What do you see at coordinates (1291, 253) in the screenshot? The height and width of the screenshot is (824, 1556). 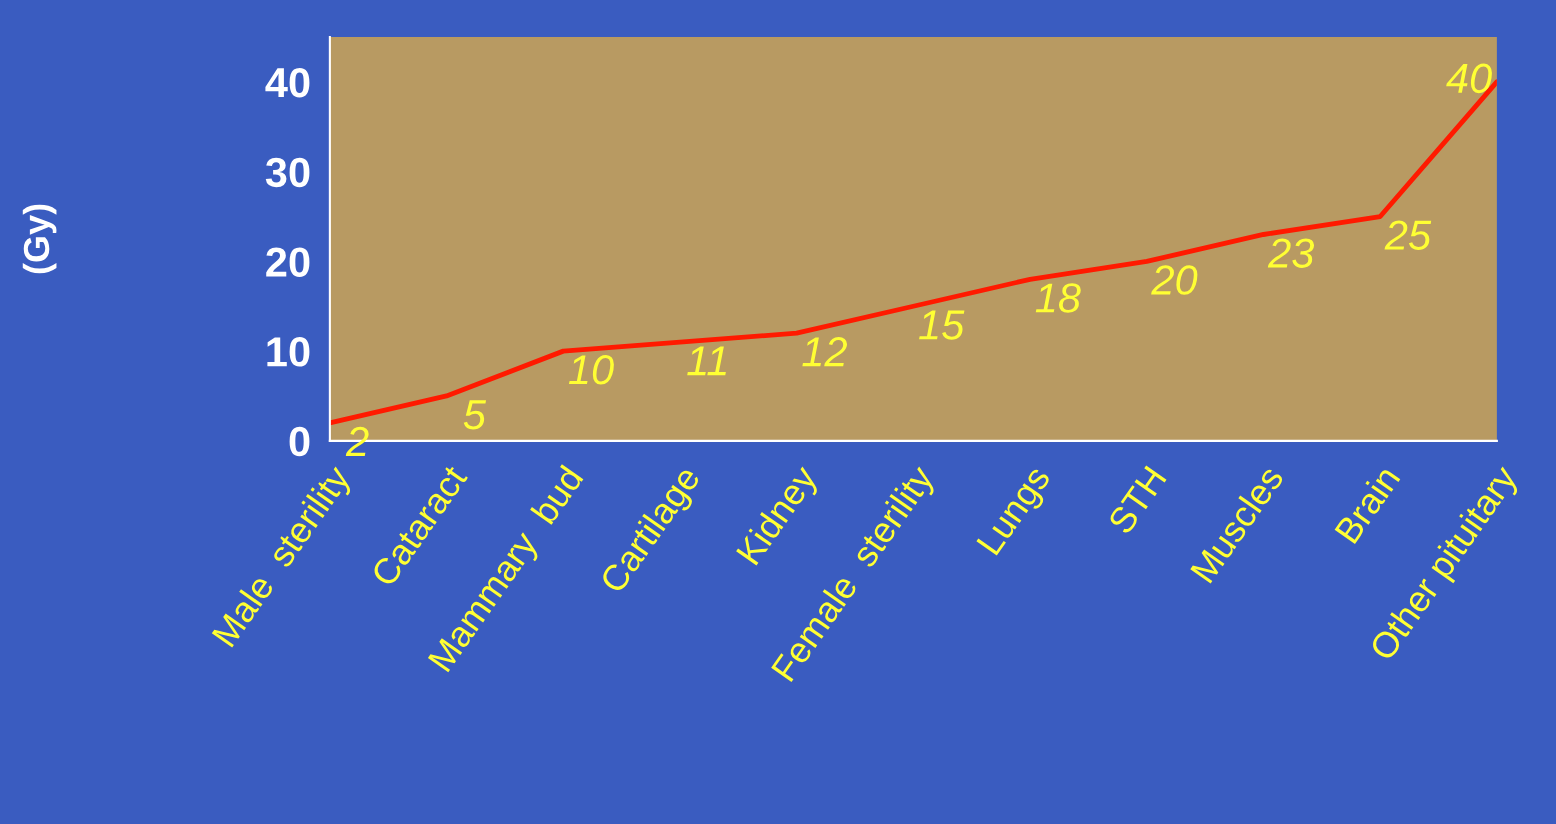 I see `data-label: 23` at bounding box center [1291, 253].